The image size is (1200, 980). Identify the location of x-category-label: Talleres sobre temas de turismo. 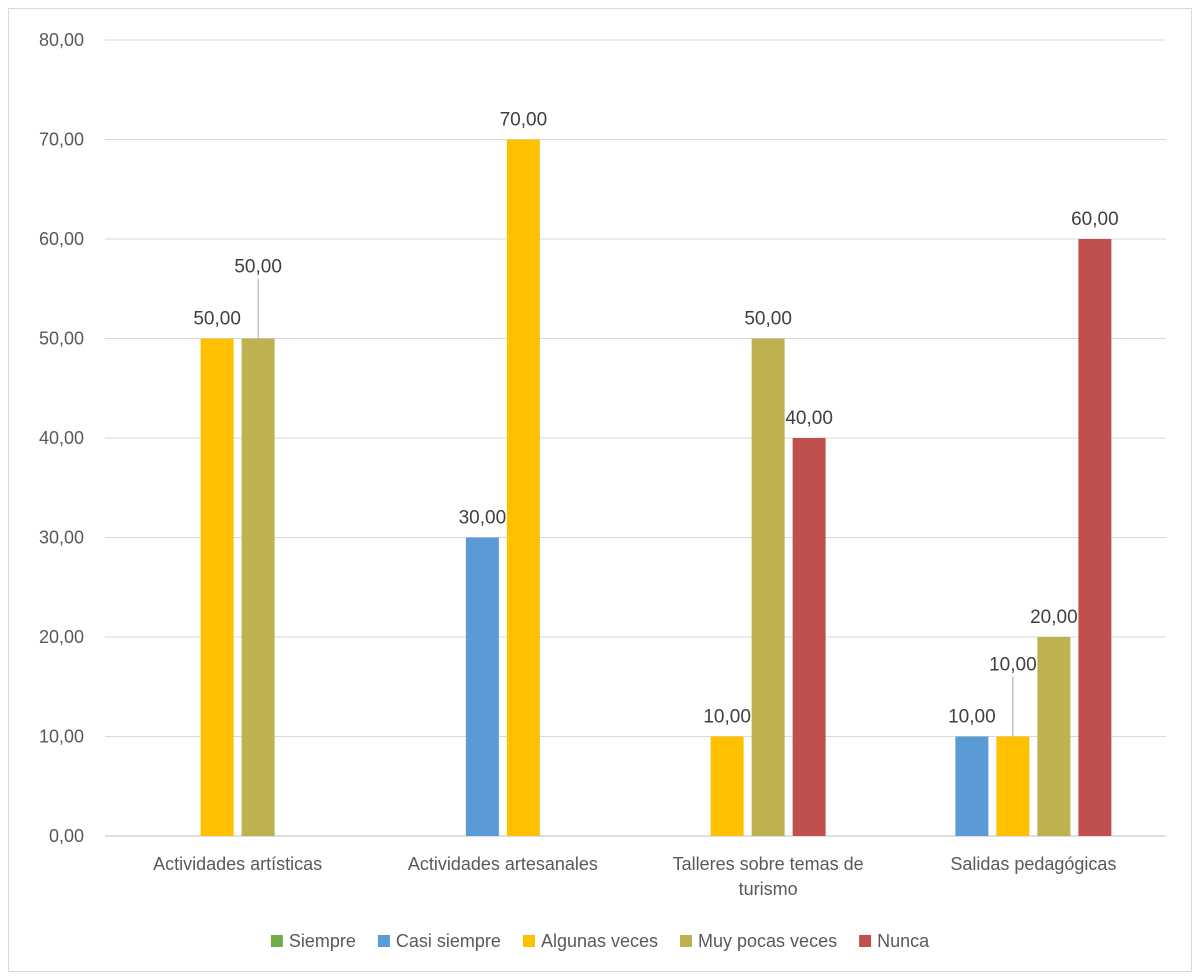
(768, 876).